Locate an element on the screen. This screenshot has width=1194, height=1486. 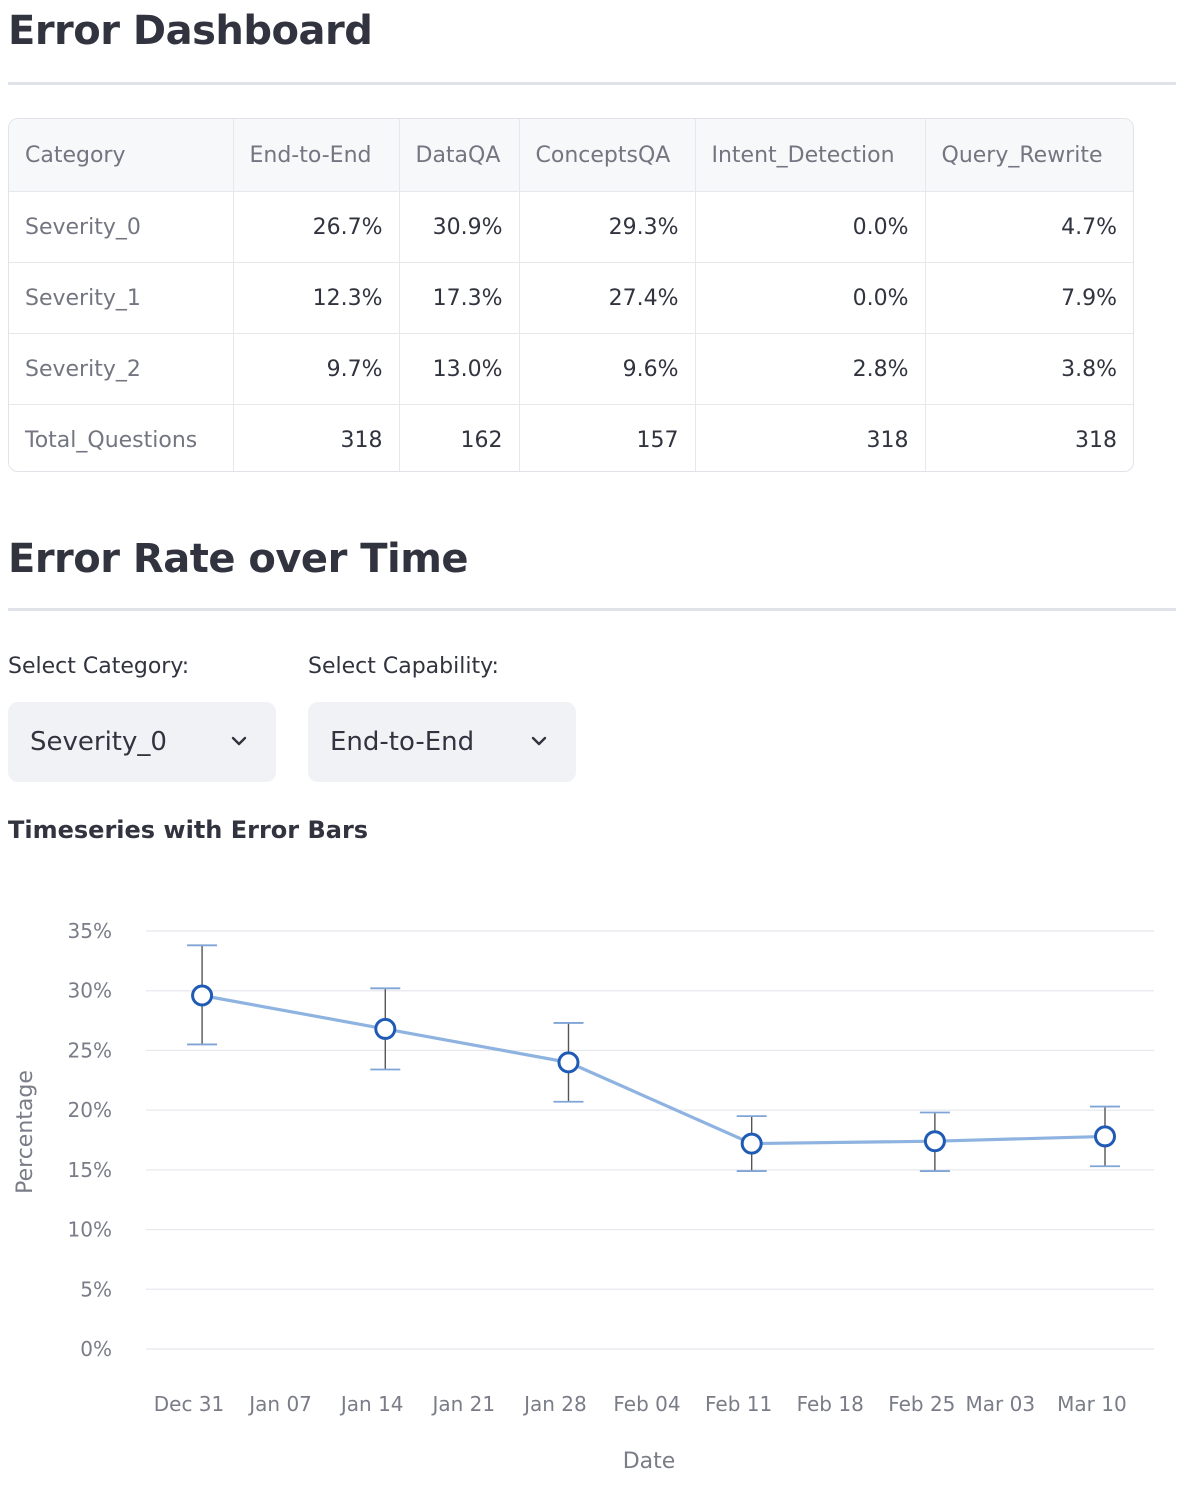
column-header: DataQA is located at coordinates (459, 155).